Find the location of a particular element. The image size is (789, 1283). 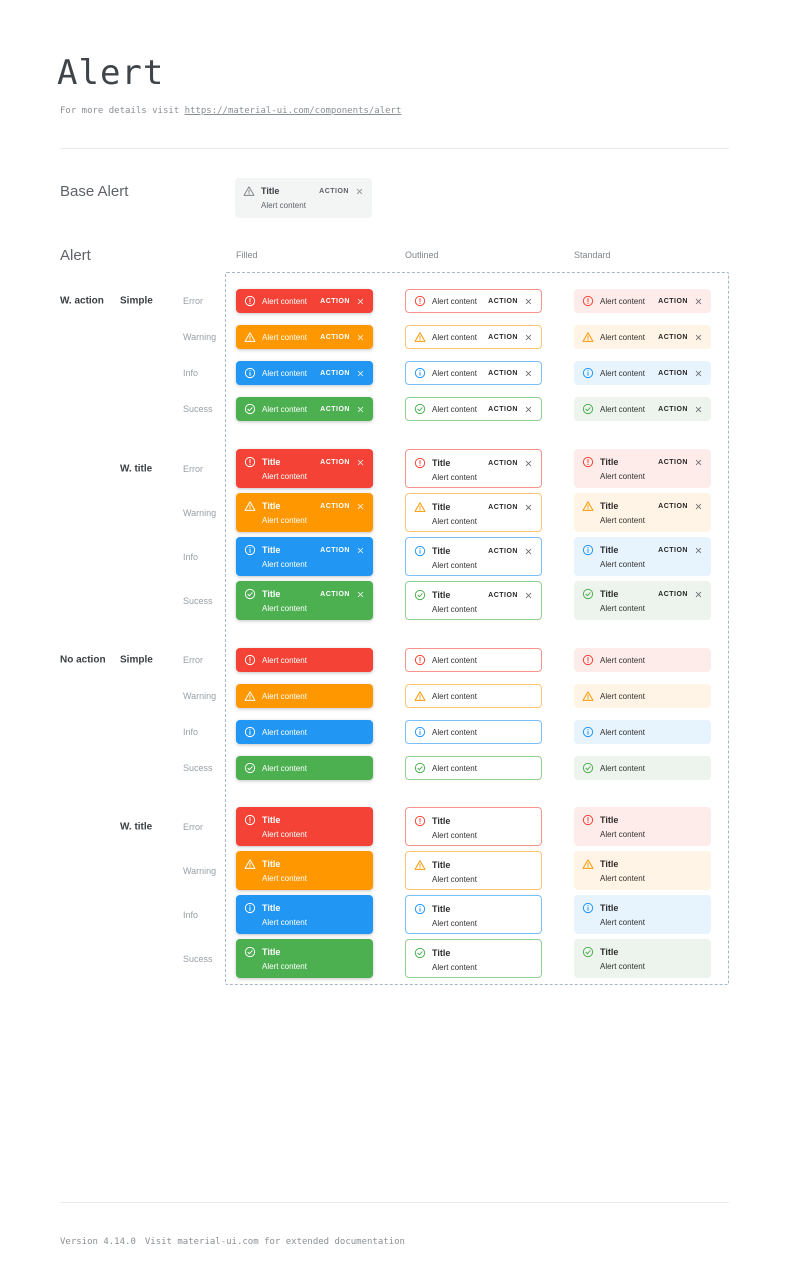

alert-outlined-error-titled-action: Title ACTION Alert content is located at coordinates (473, 468).